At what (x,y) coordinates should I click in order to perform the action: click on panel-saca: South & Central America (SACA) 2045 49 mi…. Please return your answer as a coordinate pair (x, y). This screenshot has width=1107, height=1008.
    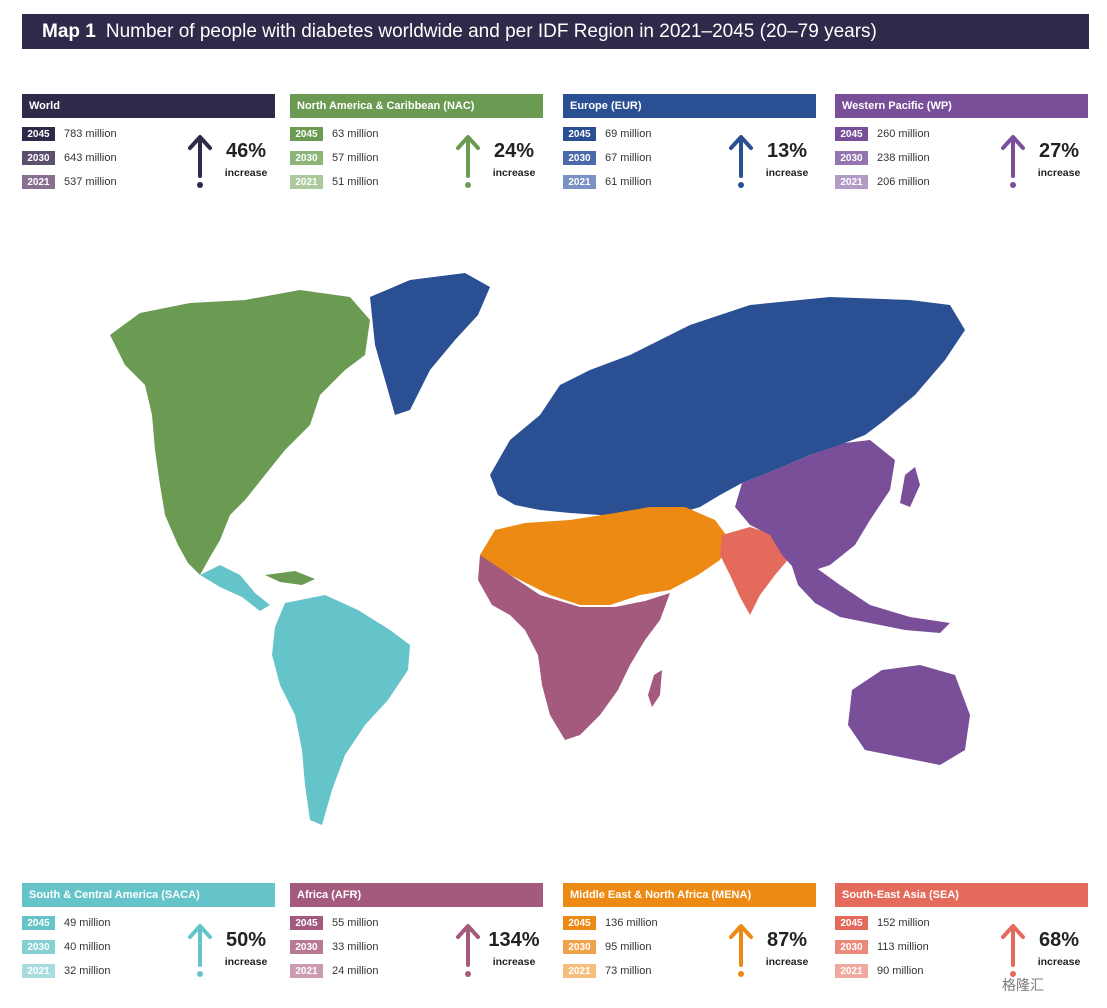
    Looking at the image, I should click on (148, 938).